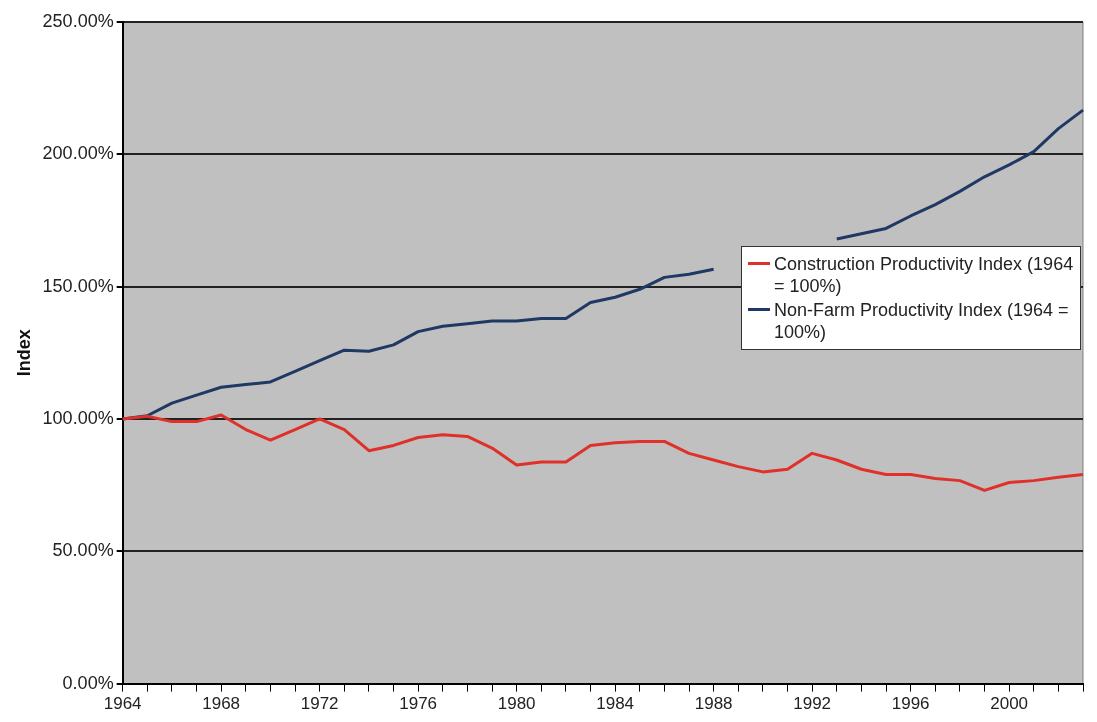  What do you see at coordinates (78, 285) in the screenshot?
I see `y-tick-label: 150.00%` at bounding box center [78, 285].